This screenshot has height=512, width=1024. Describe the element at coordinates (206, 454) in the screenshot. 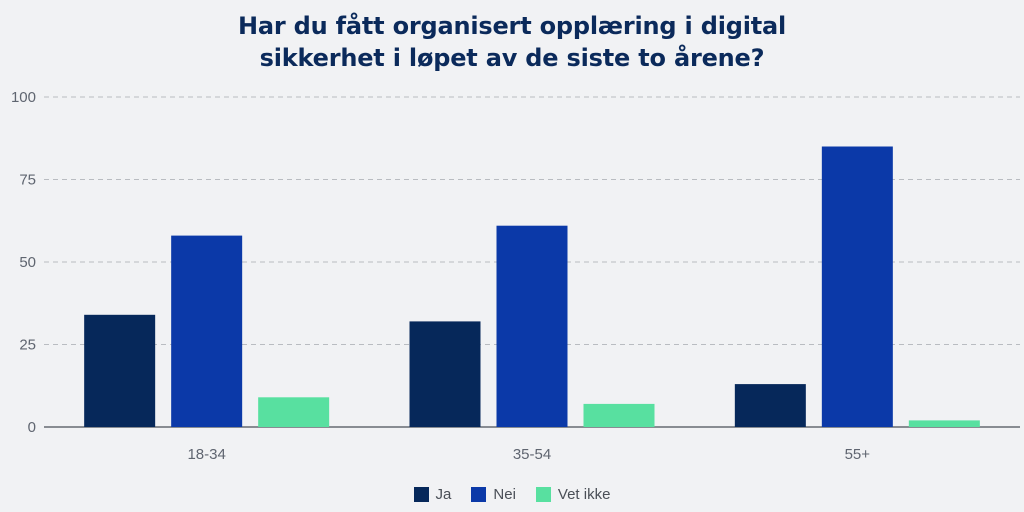

I see `x-tick-label-18-34: 18-34` at that location.